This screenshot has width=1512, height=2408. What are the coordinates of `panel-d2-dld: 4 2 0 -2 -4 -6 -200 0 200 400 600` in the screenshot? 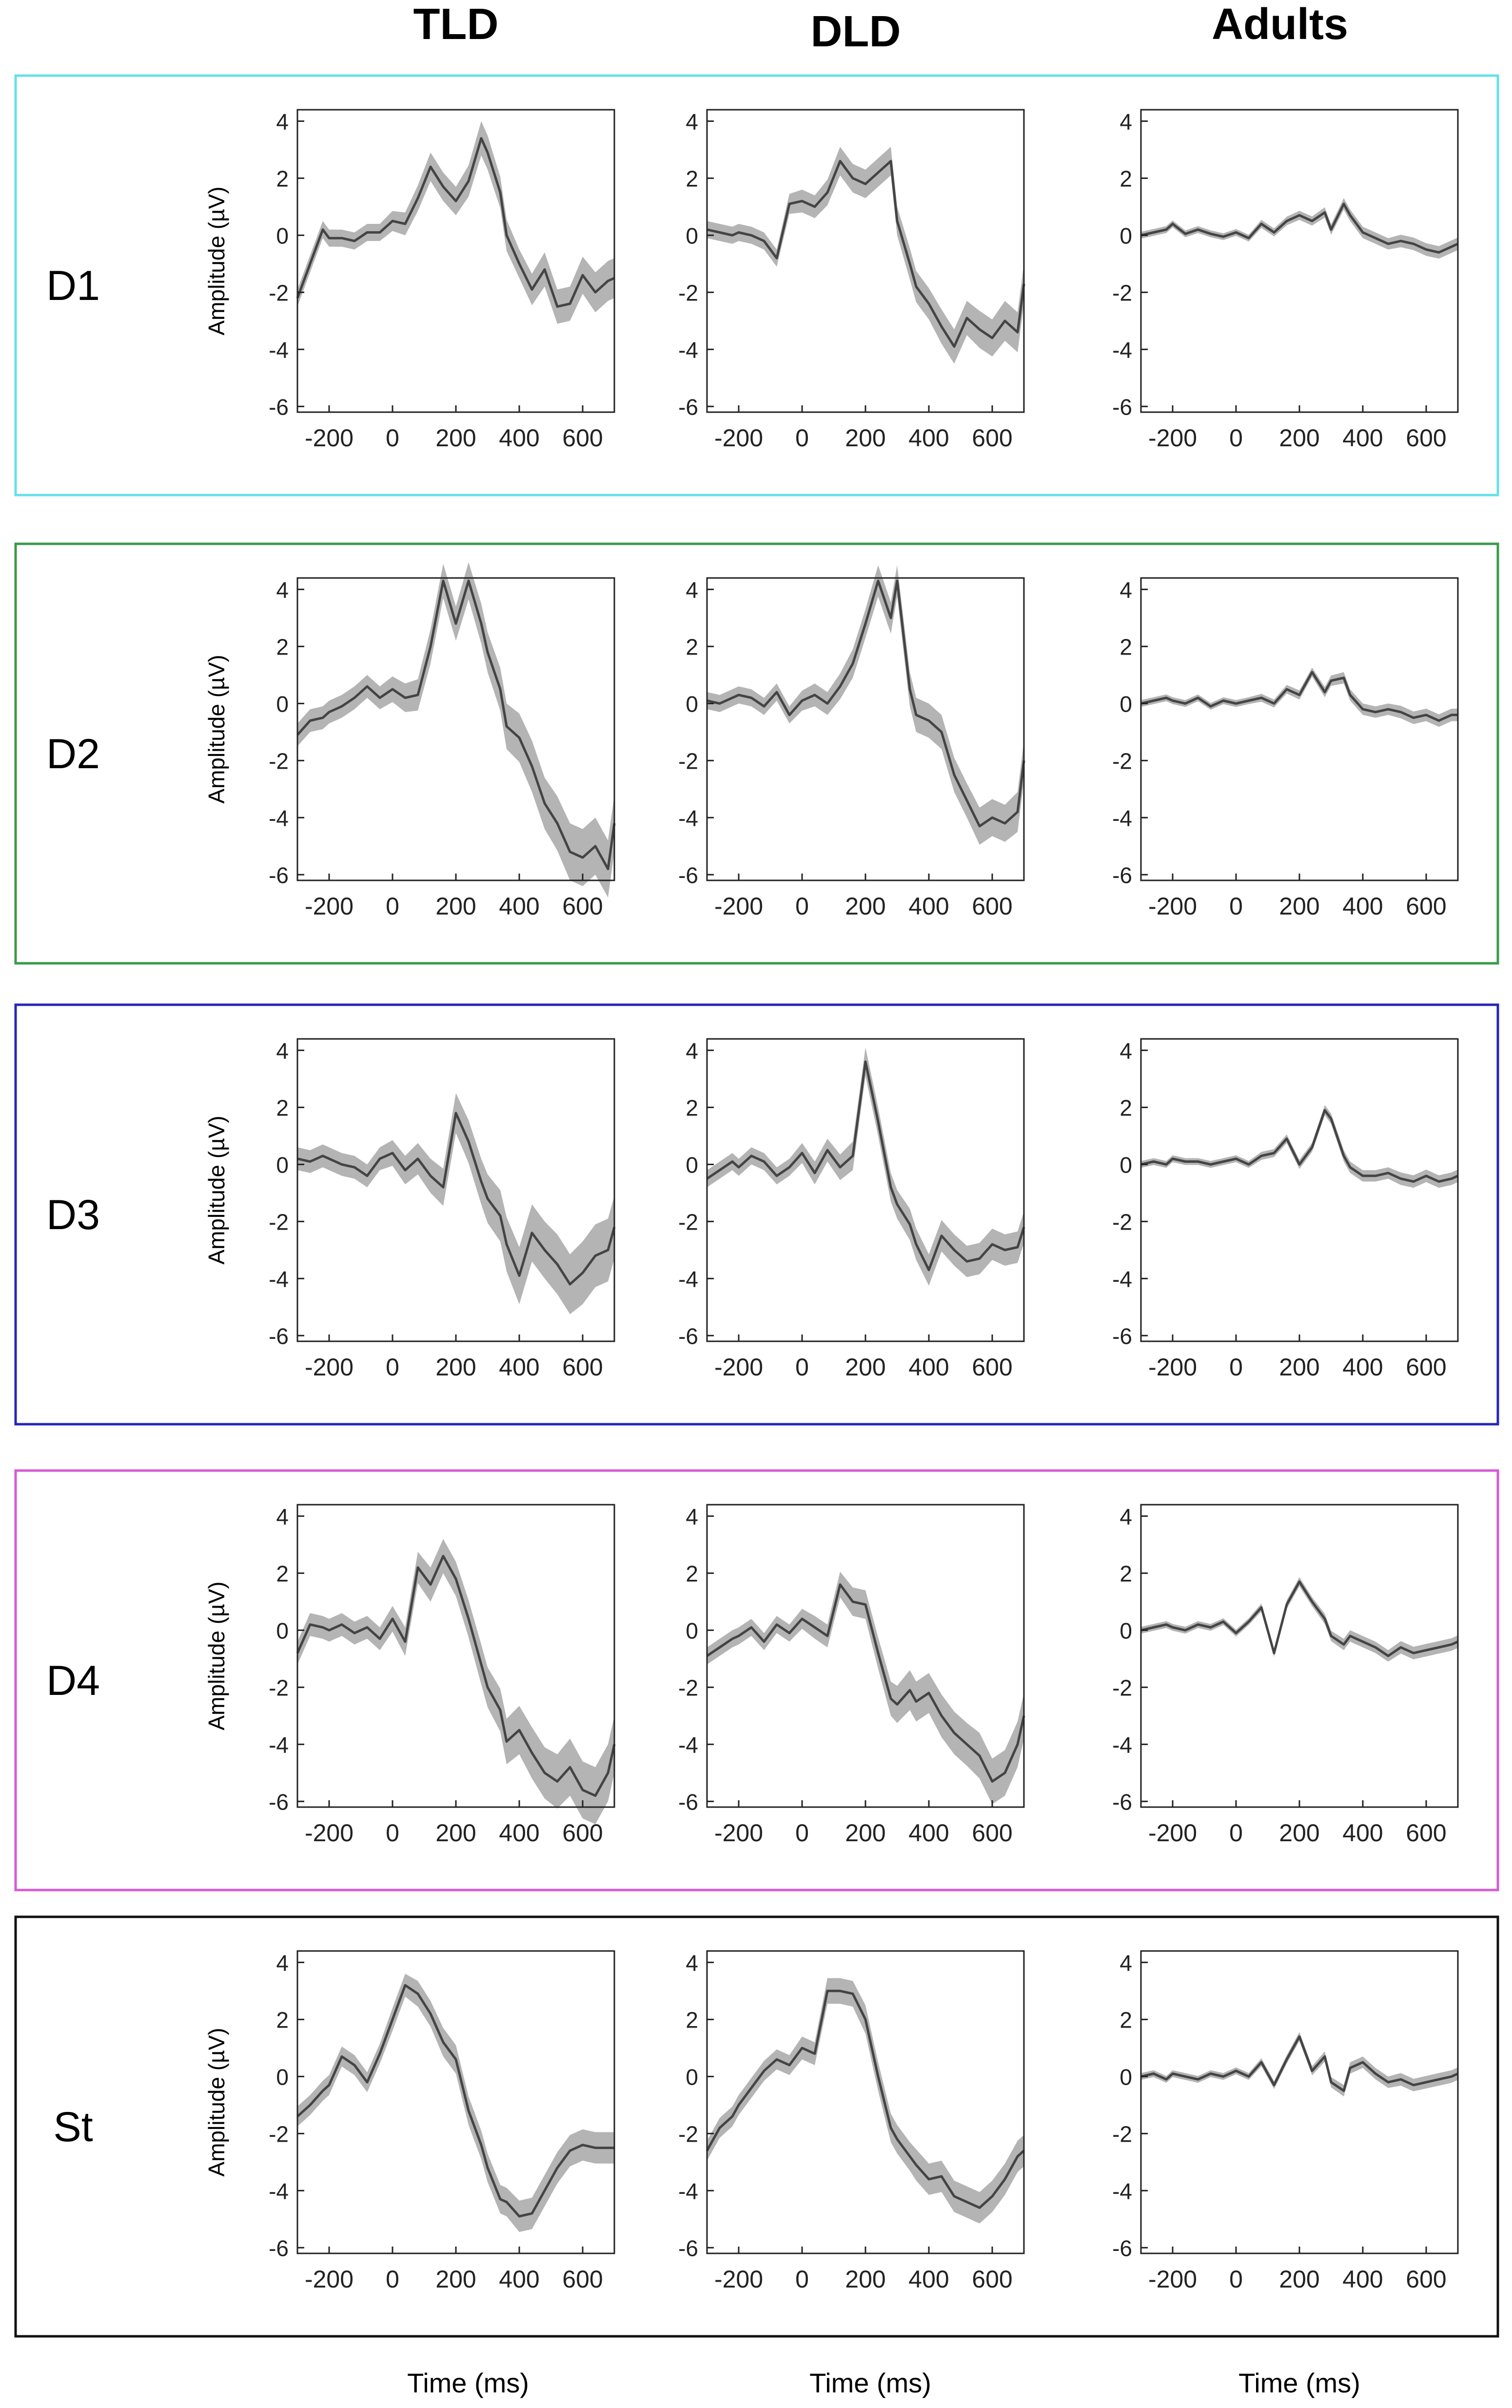 It's located at (852, 742).